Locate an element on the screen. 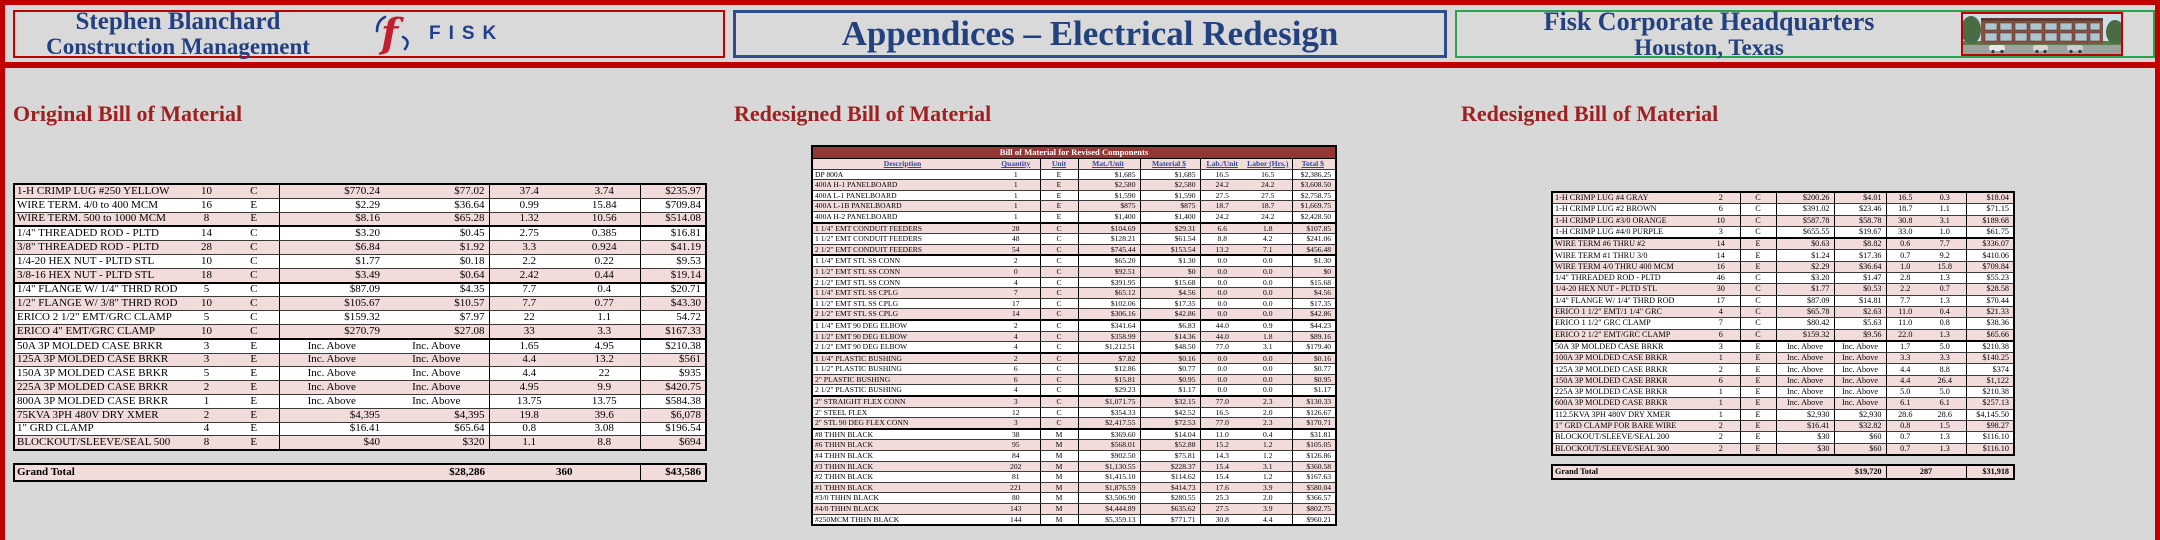 The width and height of the screenshot is (2160, 540). table-cell: 16.5 is located at coordinates (1268, 175).